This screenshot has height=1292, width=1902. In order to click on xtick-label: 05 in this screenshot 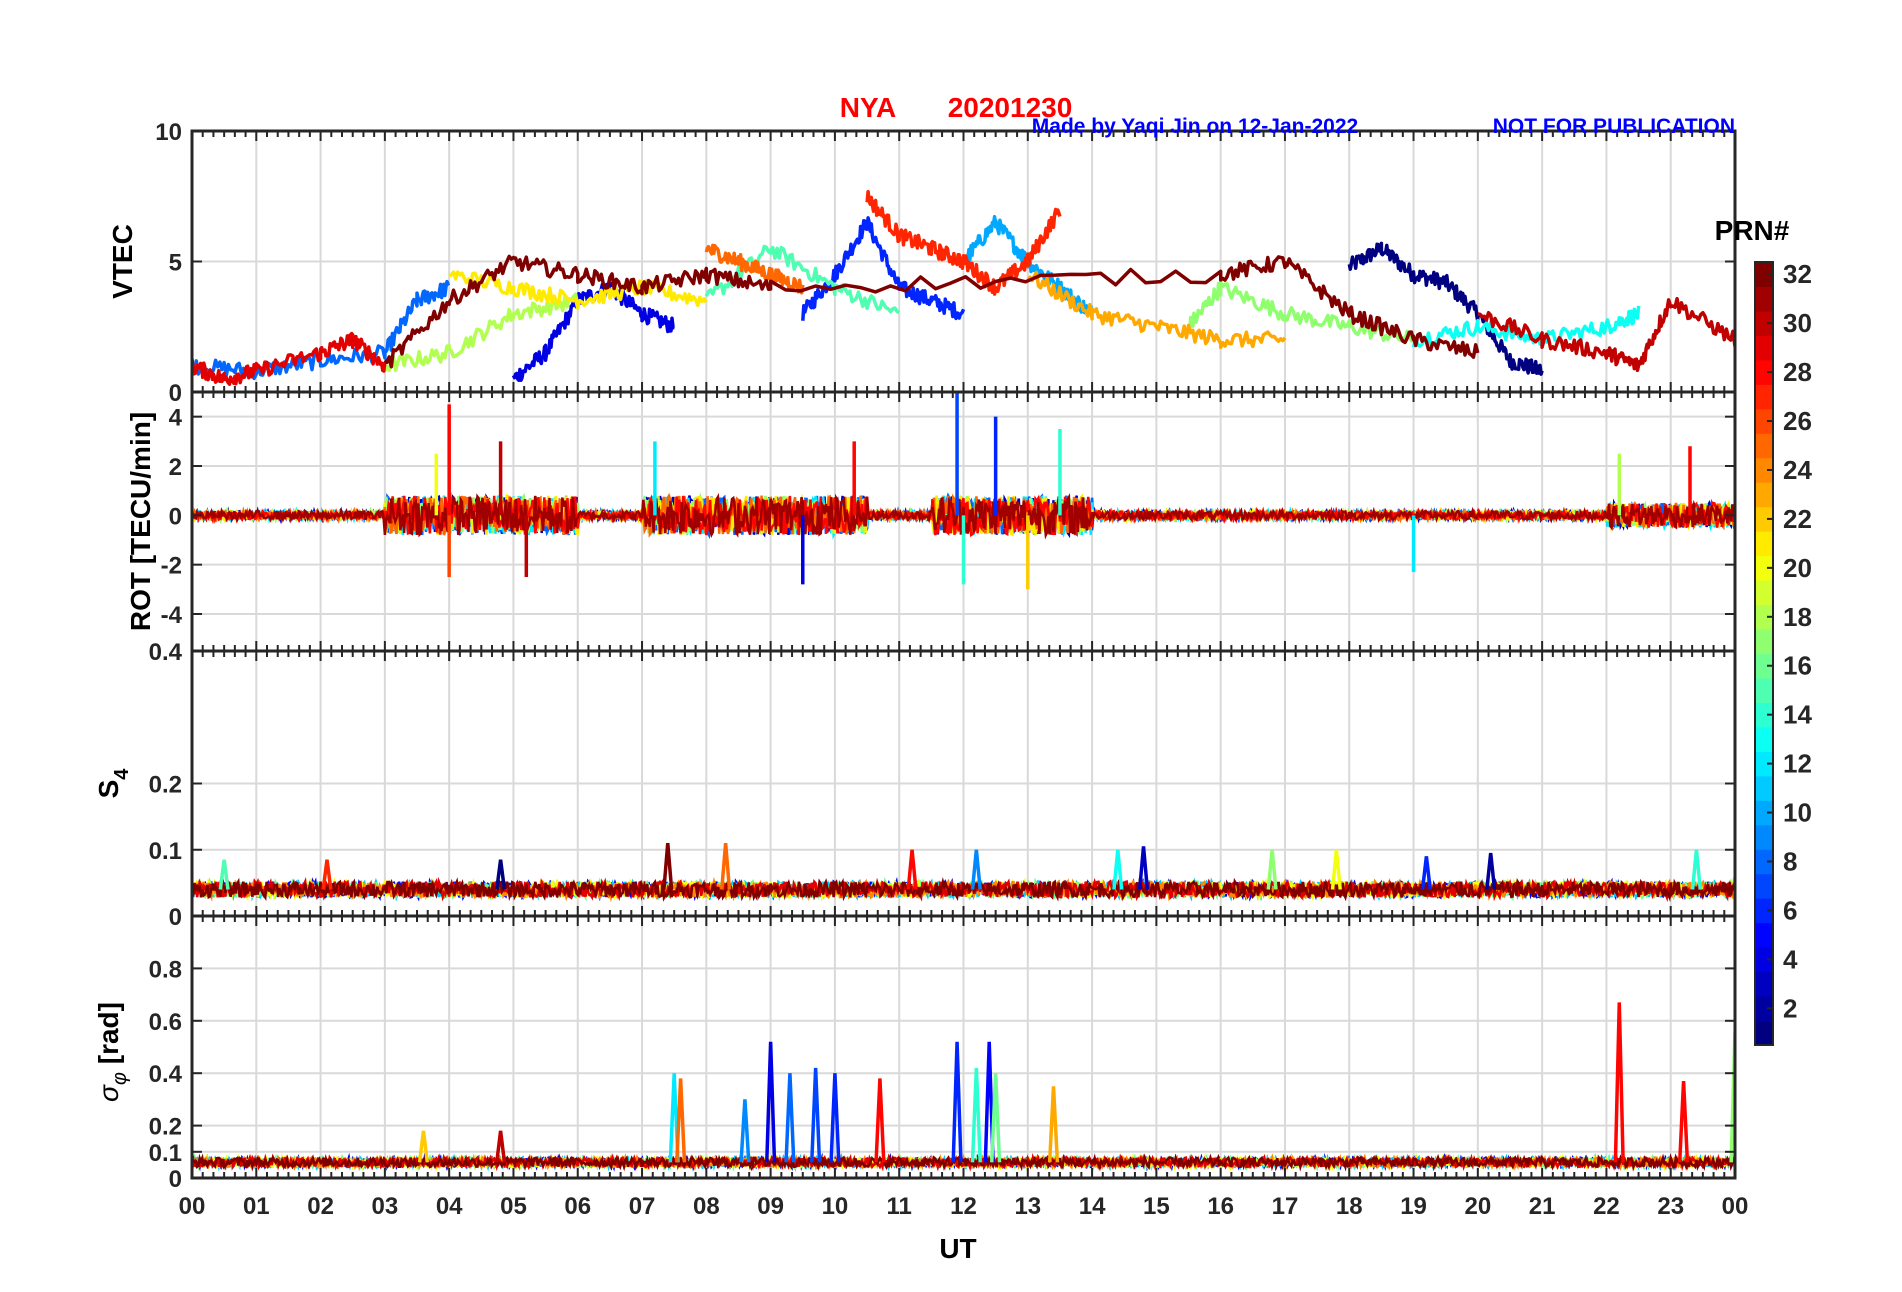, I will do `click(513, 1206)`.